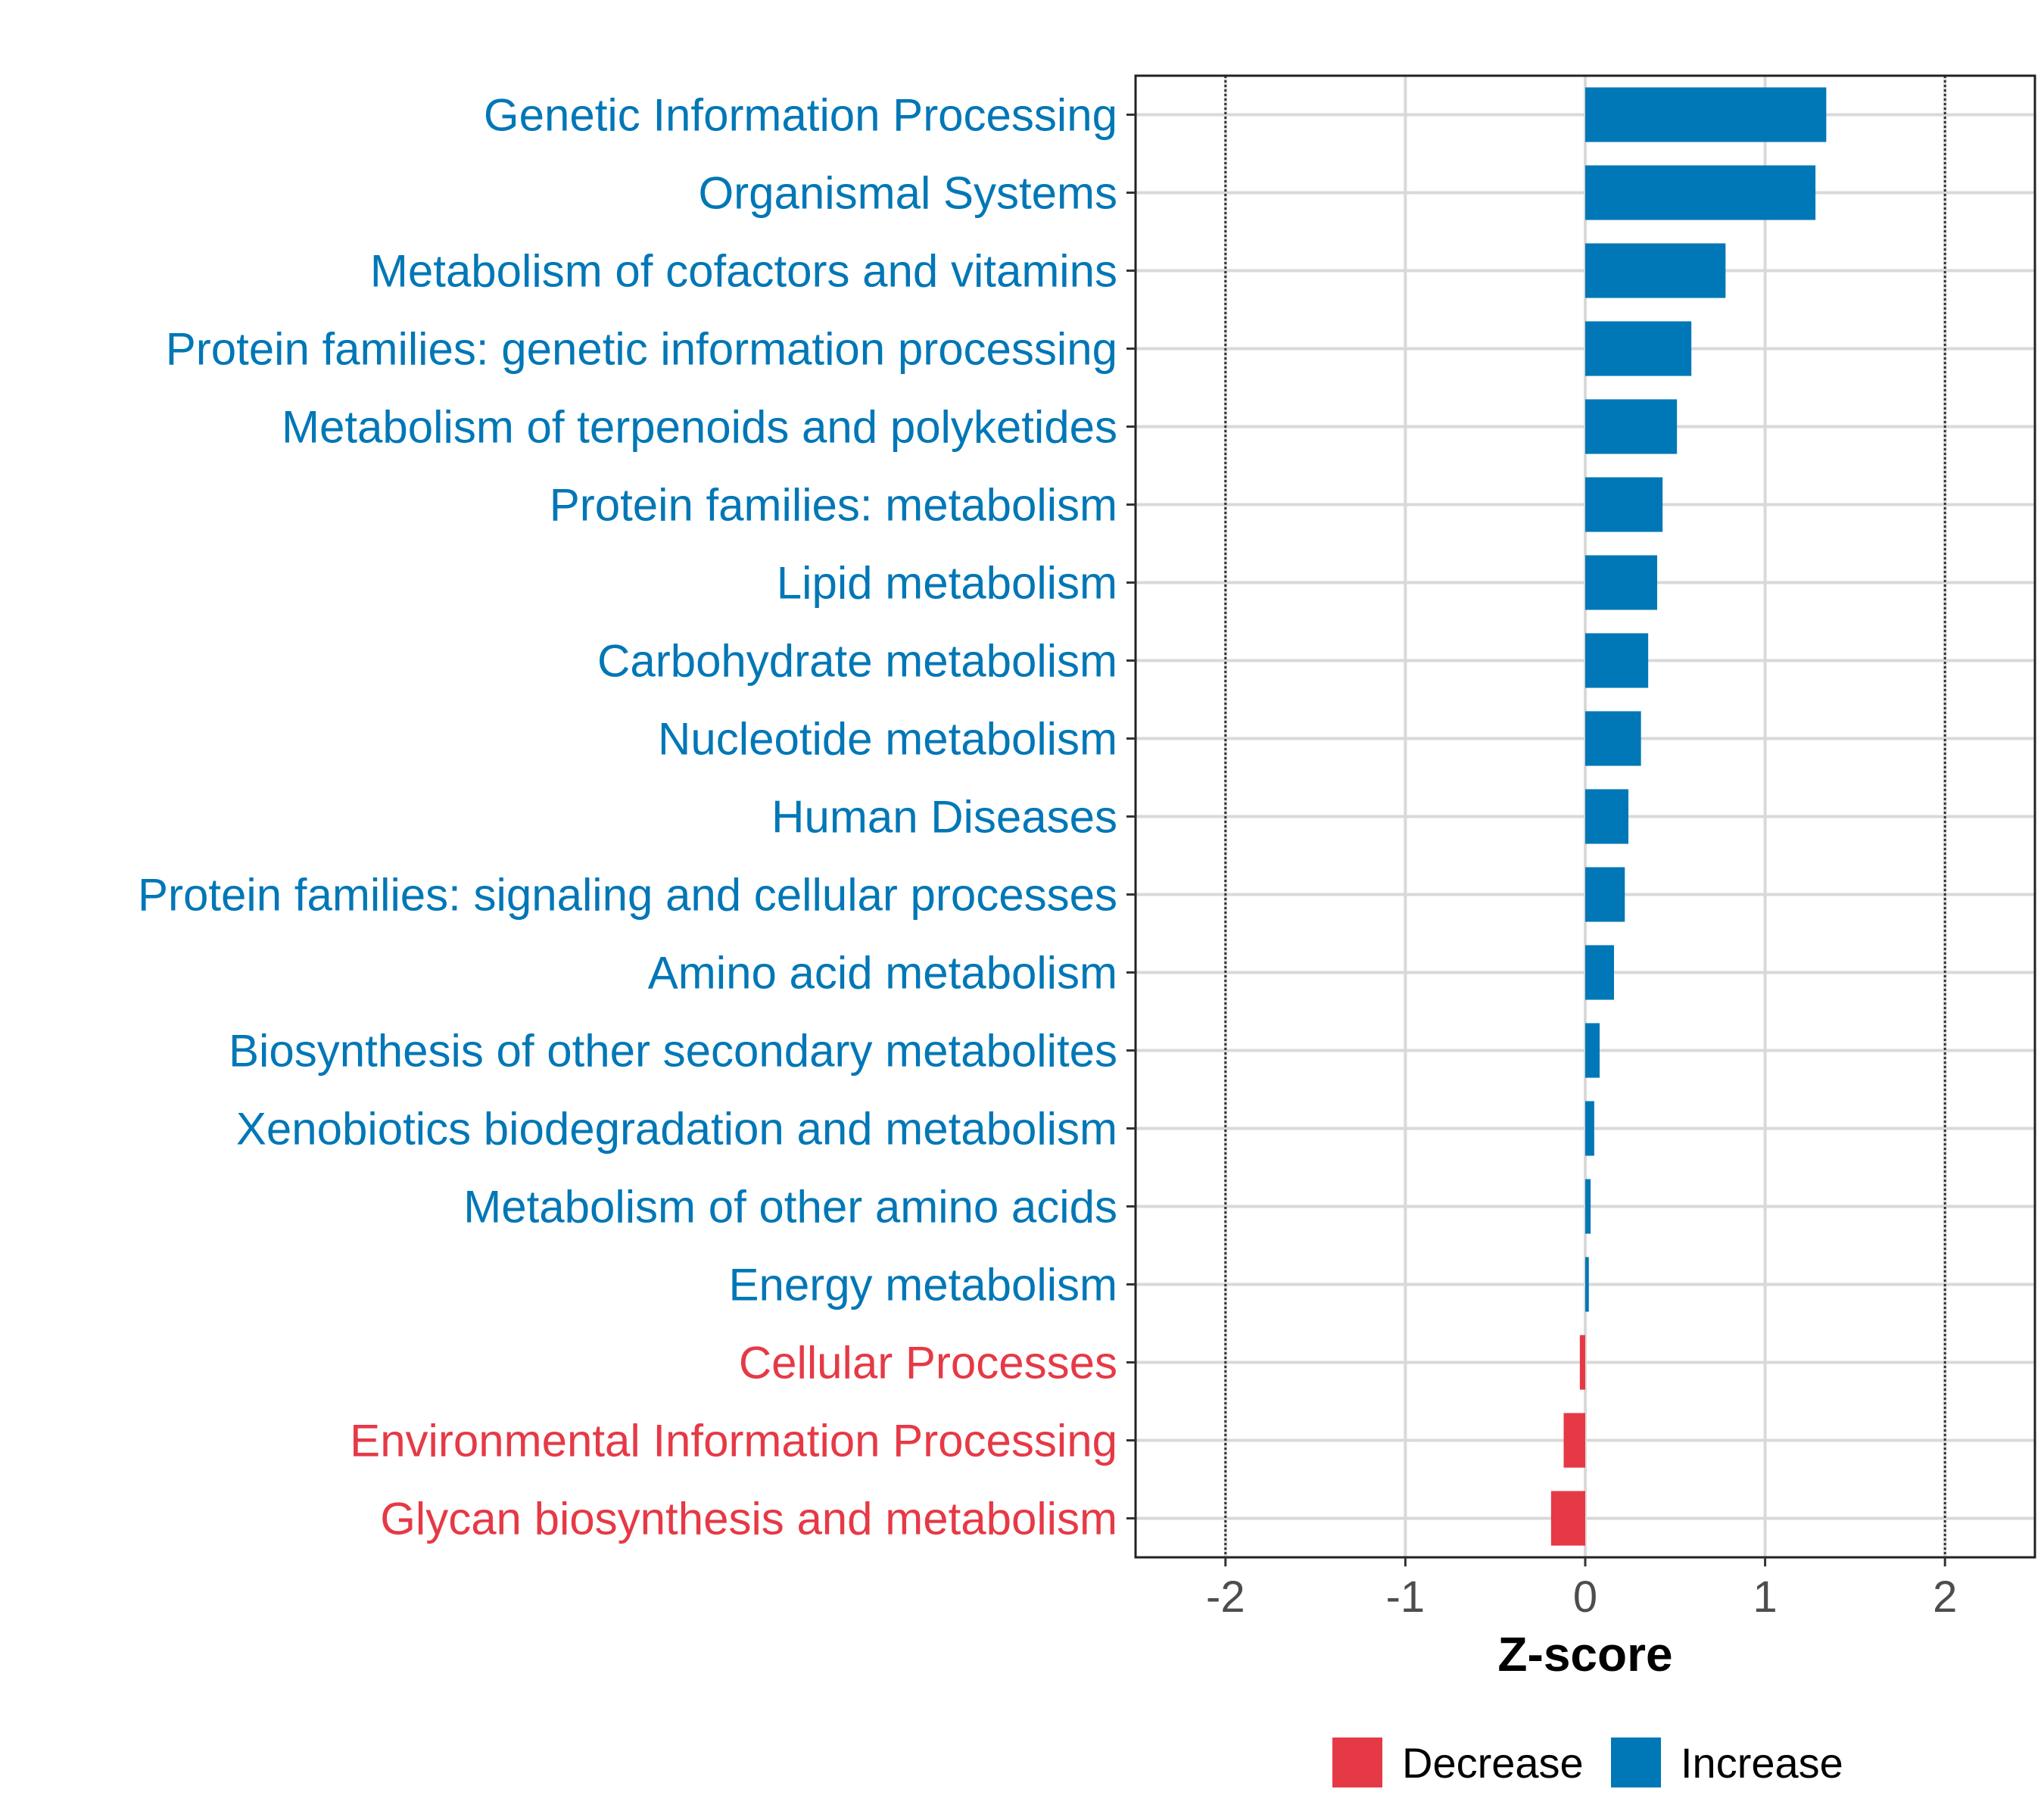  What do you see at coordinates (733, 1441) in the screenshot?
I see `y-tick-label: Environmental Information Processing` at bounding box center [733, 1441].